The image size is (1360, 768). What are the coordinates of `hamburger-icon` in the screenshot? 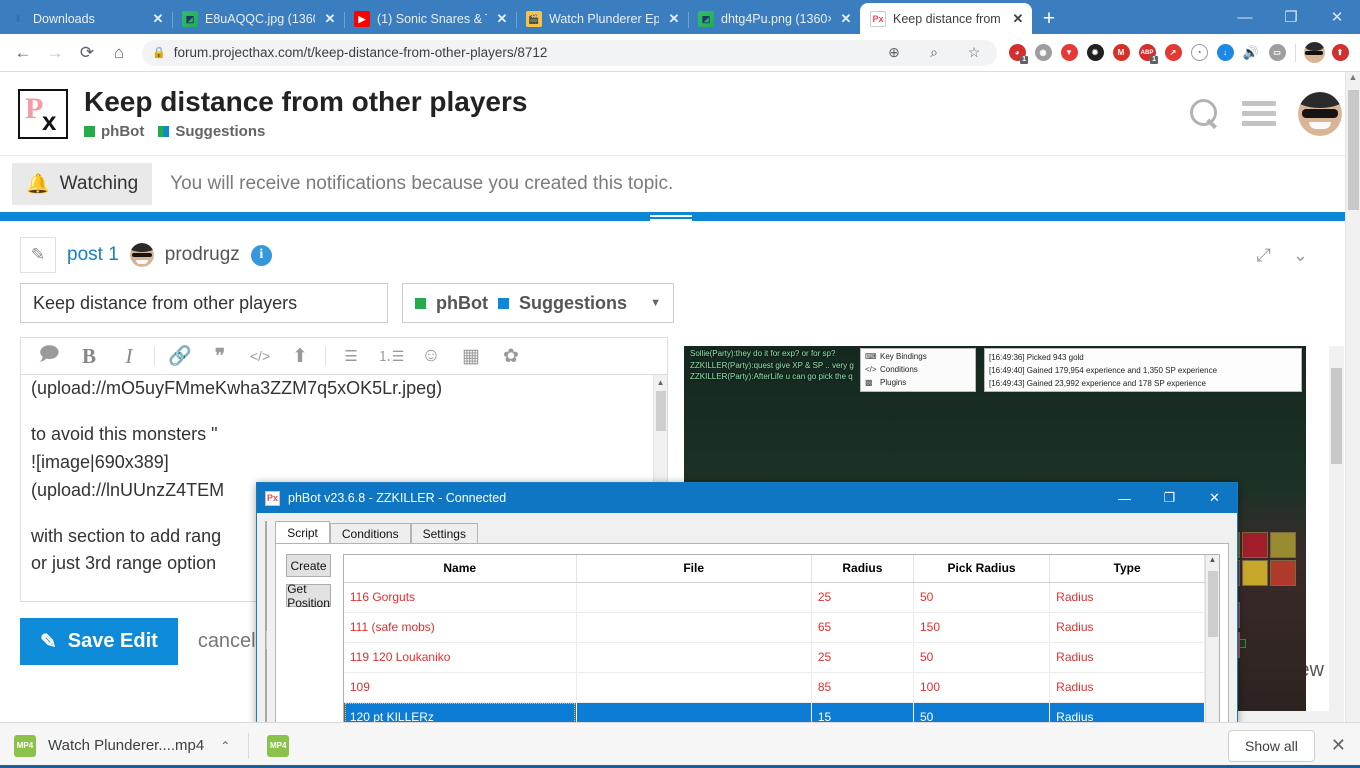 It's located at (1259, 113).